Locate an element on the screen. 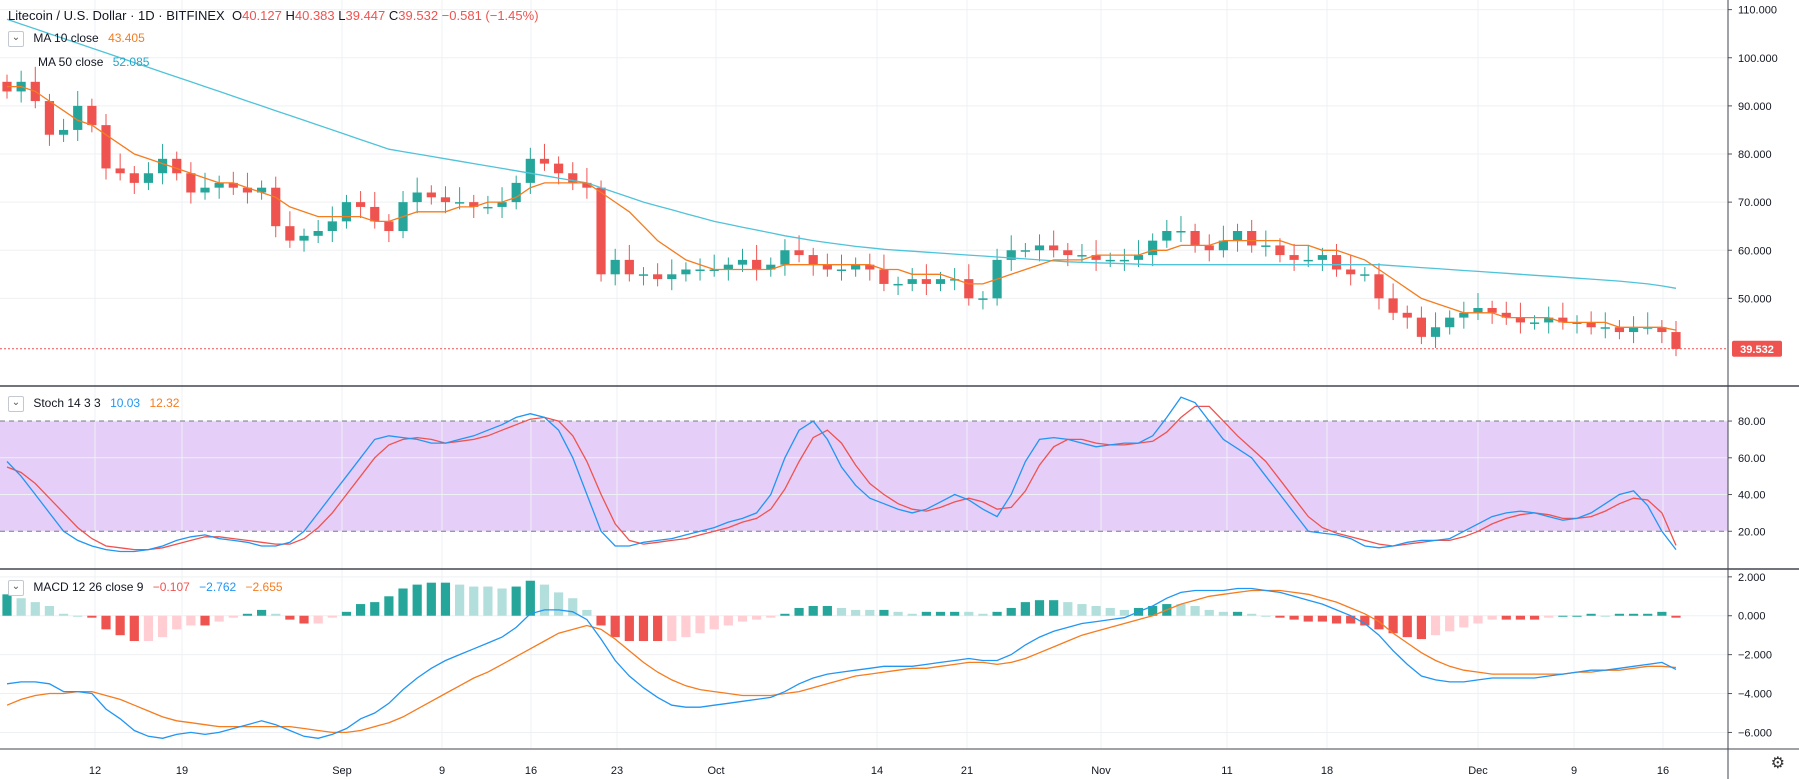 This screenshot has height=779, width=1799. gear-icon: ⚙ is located at coordinates (1777, 763).